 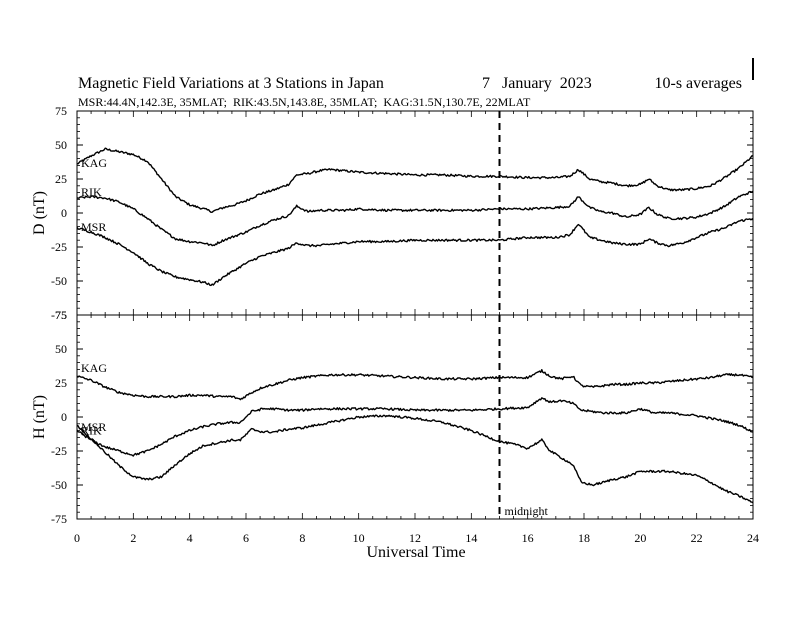 I want to click on chart-date: 7 January 2023, so click(x=537, y=83).